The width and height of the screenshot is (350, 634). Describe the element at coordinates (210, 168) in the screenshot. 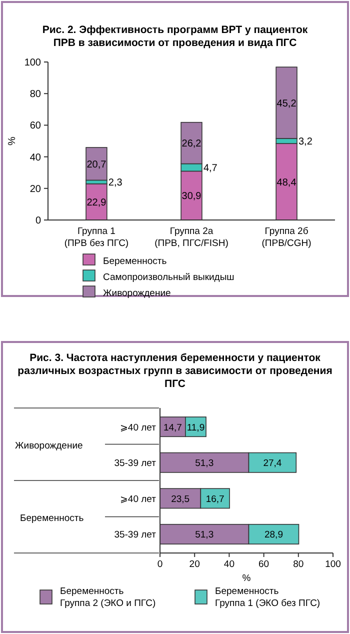

I see `data-label: 4,7` at that location.